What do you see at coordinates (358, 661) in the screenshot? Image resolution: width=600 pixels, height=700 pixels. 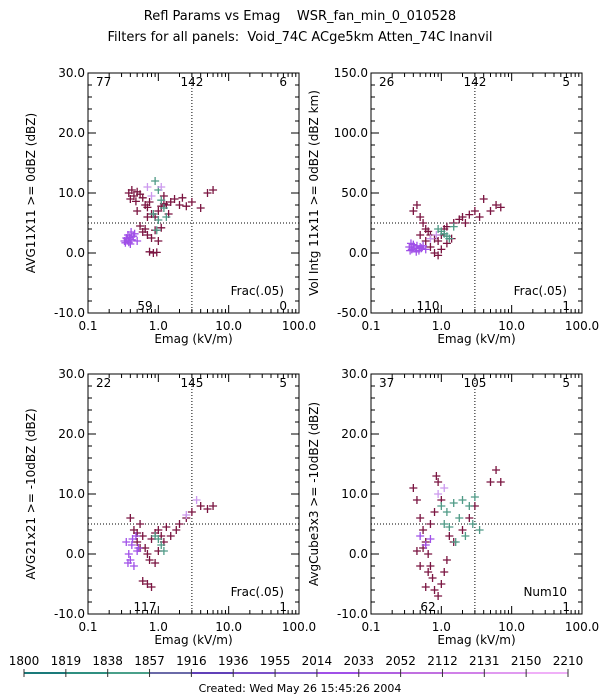 I see `timebar-label: 2033` at bounding box center [358, 661].